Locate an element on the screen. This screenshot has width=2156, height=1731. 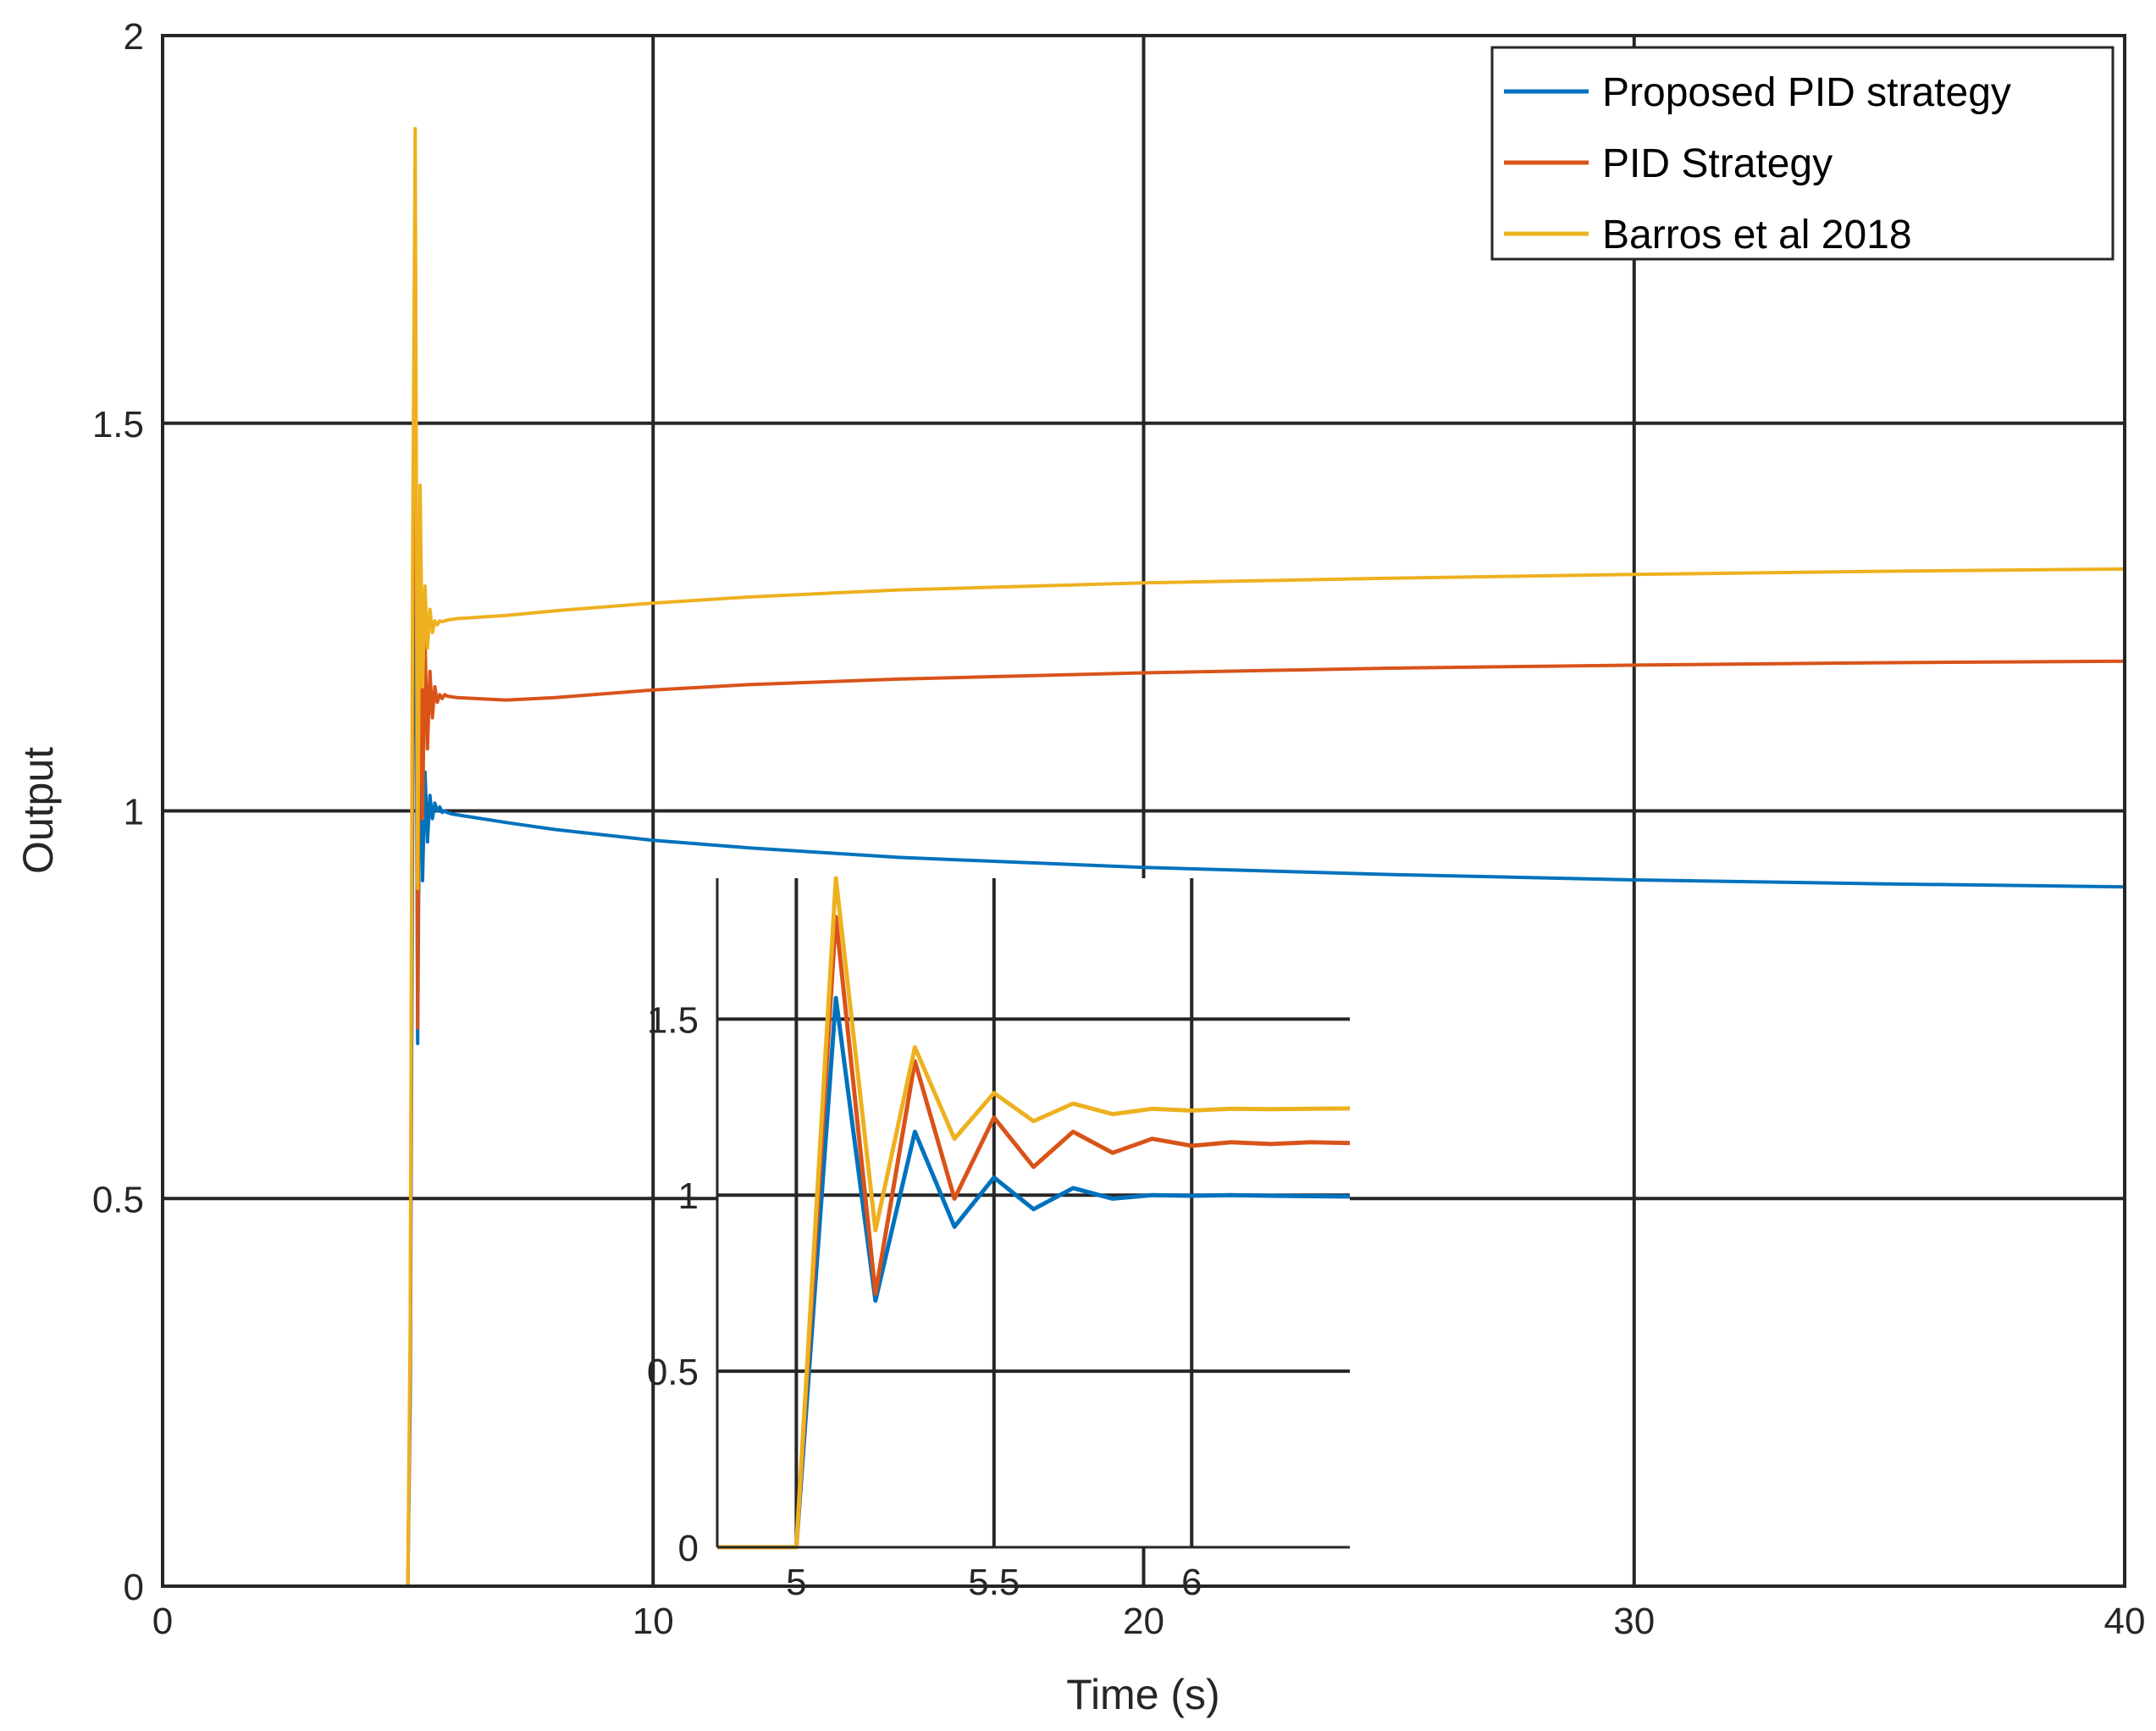
main-x-tick-label: 40 is located at coordinates (2125, 1622).